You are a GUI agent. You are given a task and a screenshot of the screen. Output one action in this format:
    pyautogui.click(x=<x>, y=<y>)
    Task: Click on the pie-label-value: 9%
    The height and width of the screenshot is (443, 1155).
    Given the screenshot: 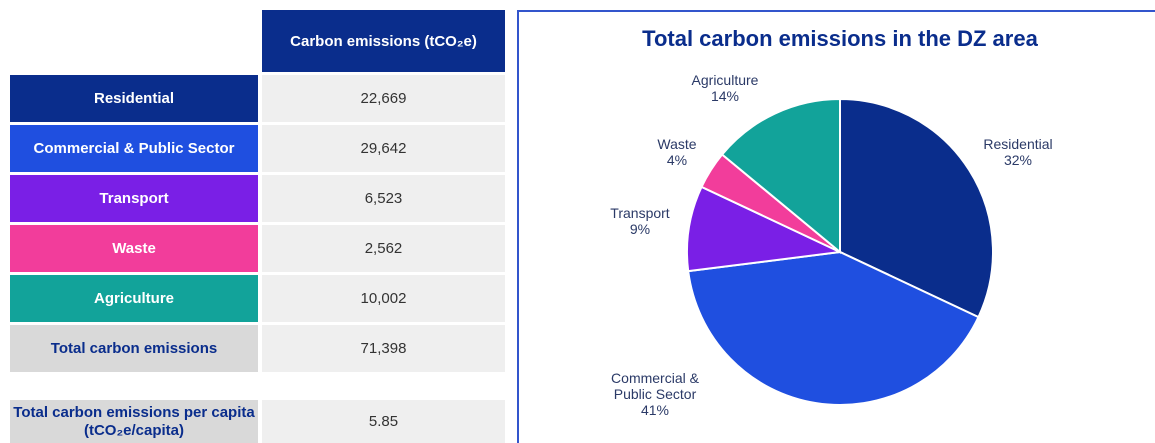 What is the action you would take?
    pyautogui.click(x=640, y=229)
    